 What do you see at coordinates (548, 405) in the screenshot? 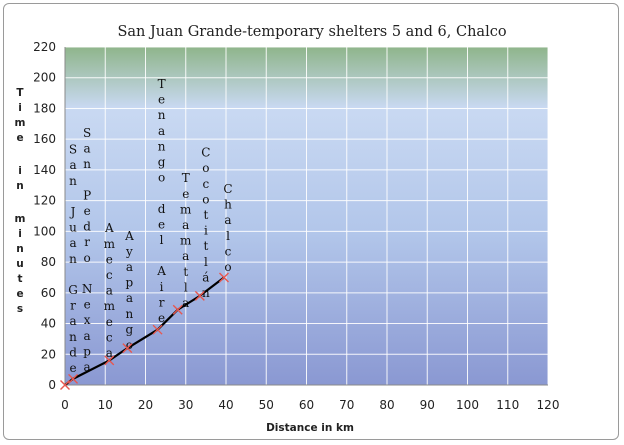
I see `x-tick-label: 120` at bounding box center [548, 405].